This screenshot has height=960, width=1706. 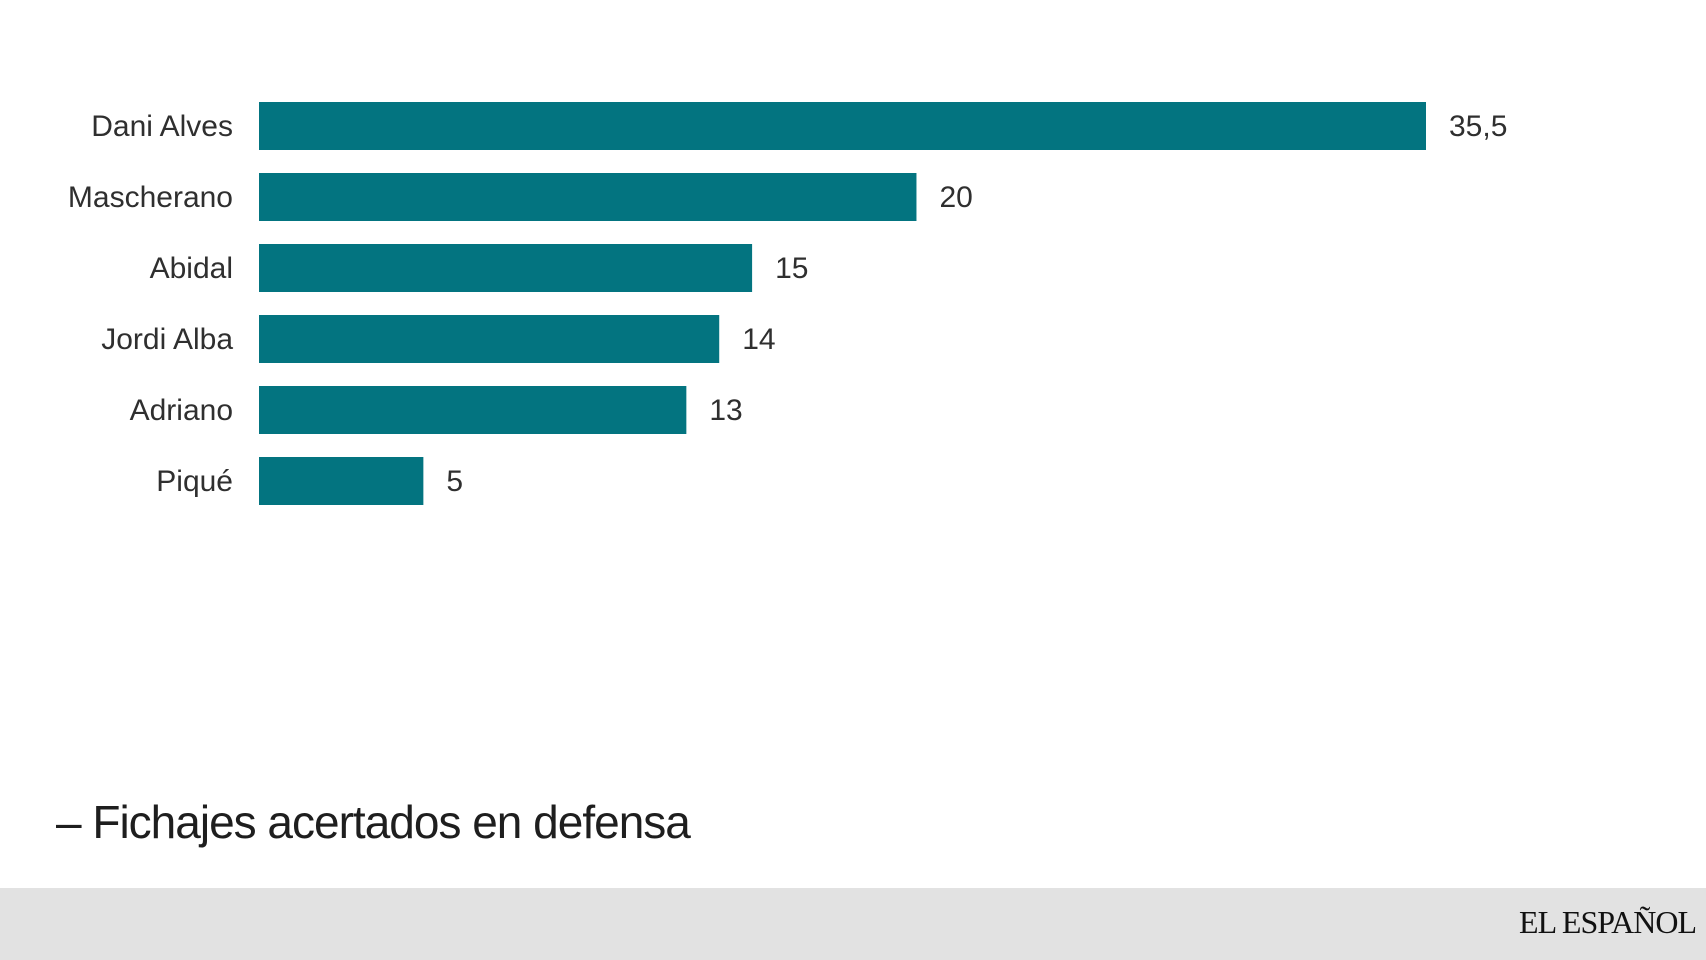 What do you see at coordinates (1478, 126) in the screenshot?
I see `value-label: 35,5` at bounding box center [1478, 126].